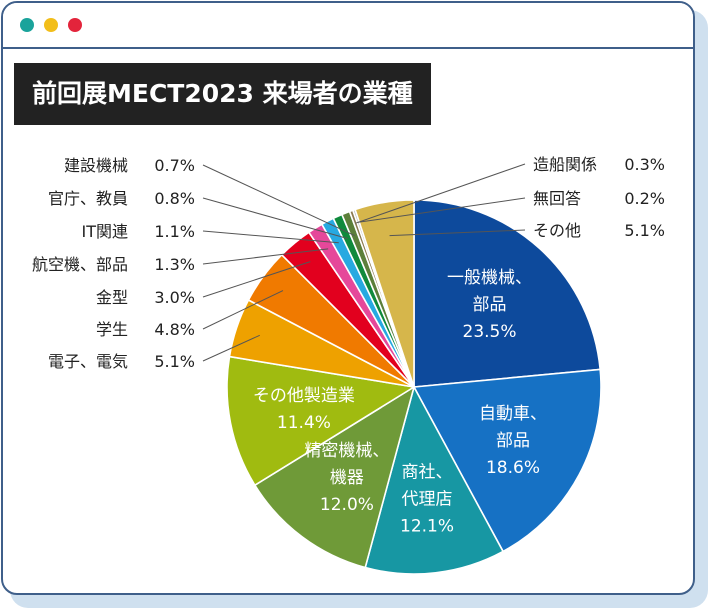  I want to click on callout-value-label: 0.8%, so click(174, 198).